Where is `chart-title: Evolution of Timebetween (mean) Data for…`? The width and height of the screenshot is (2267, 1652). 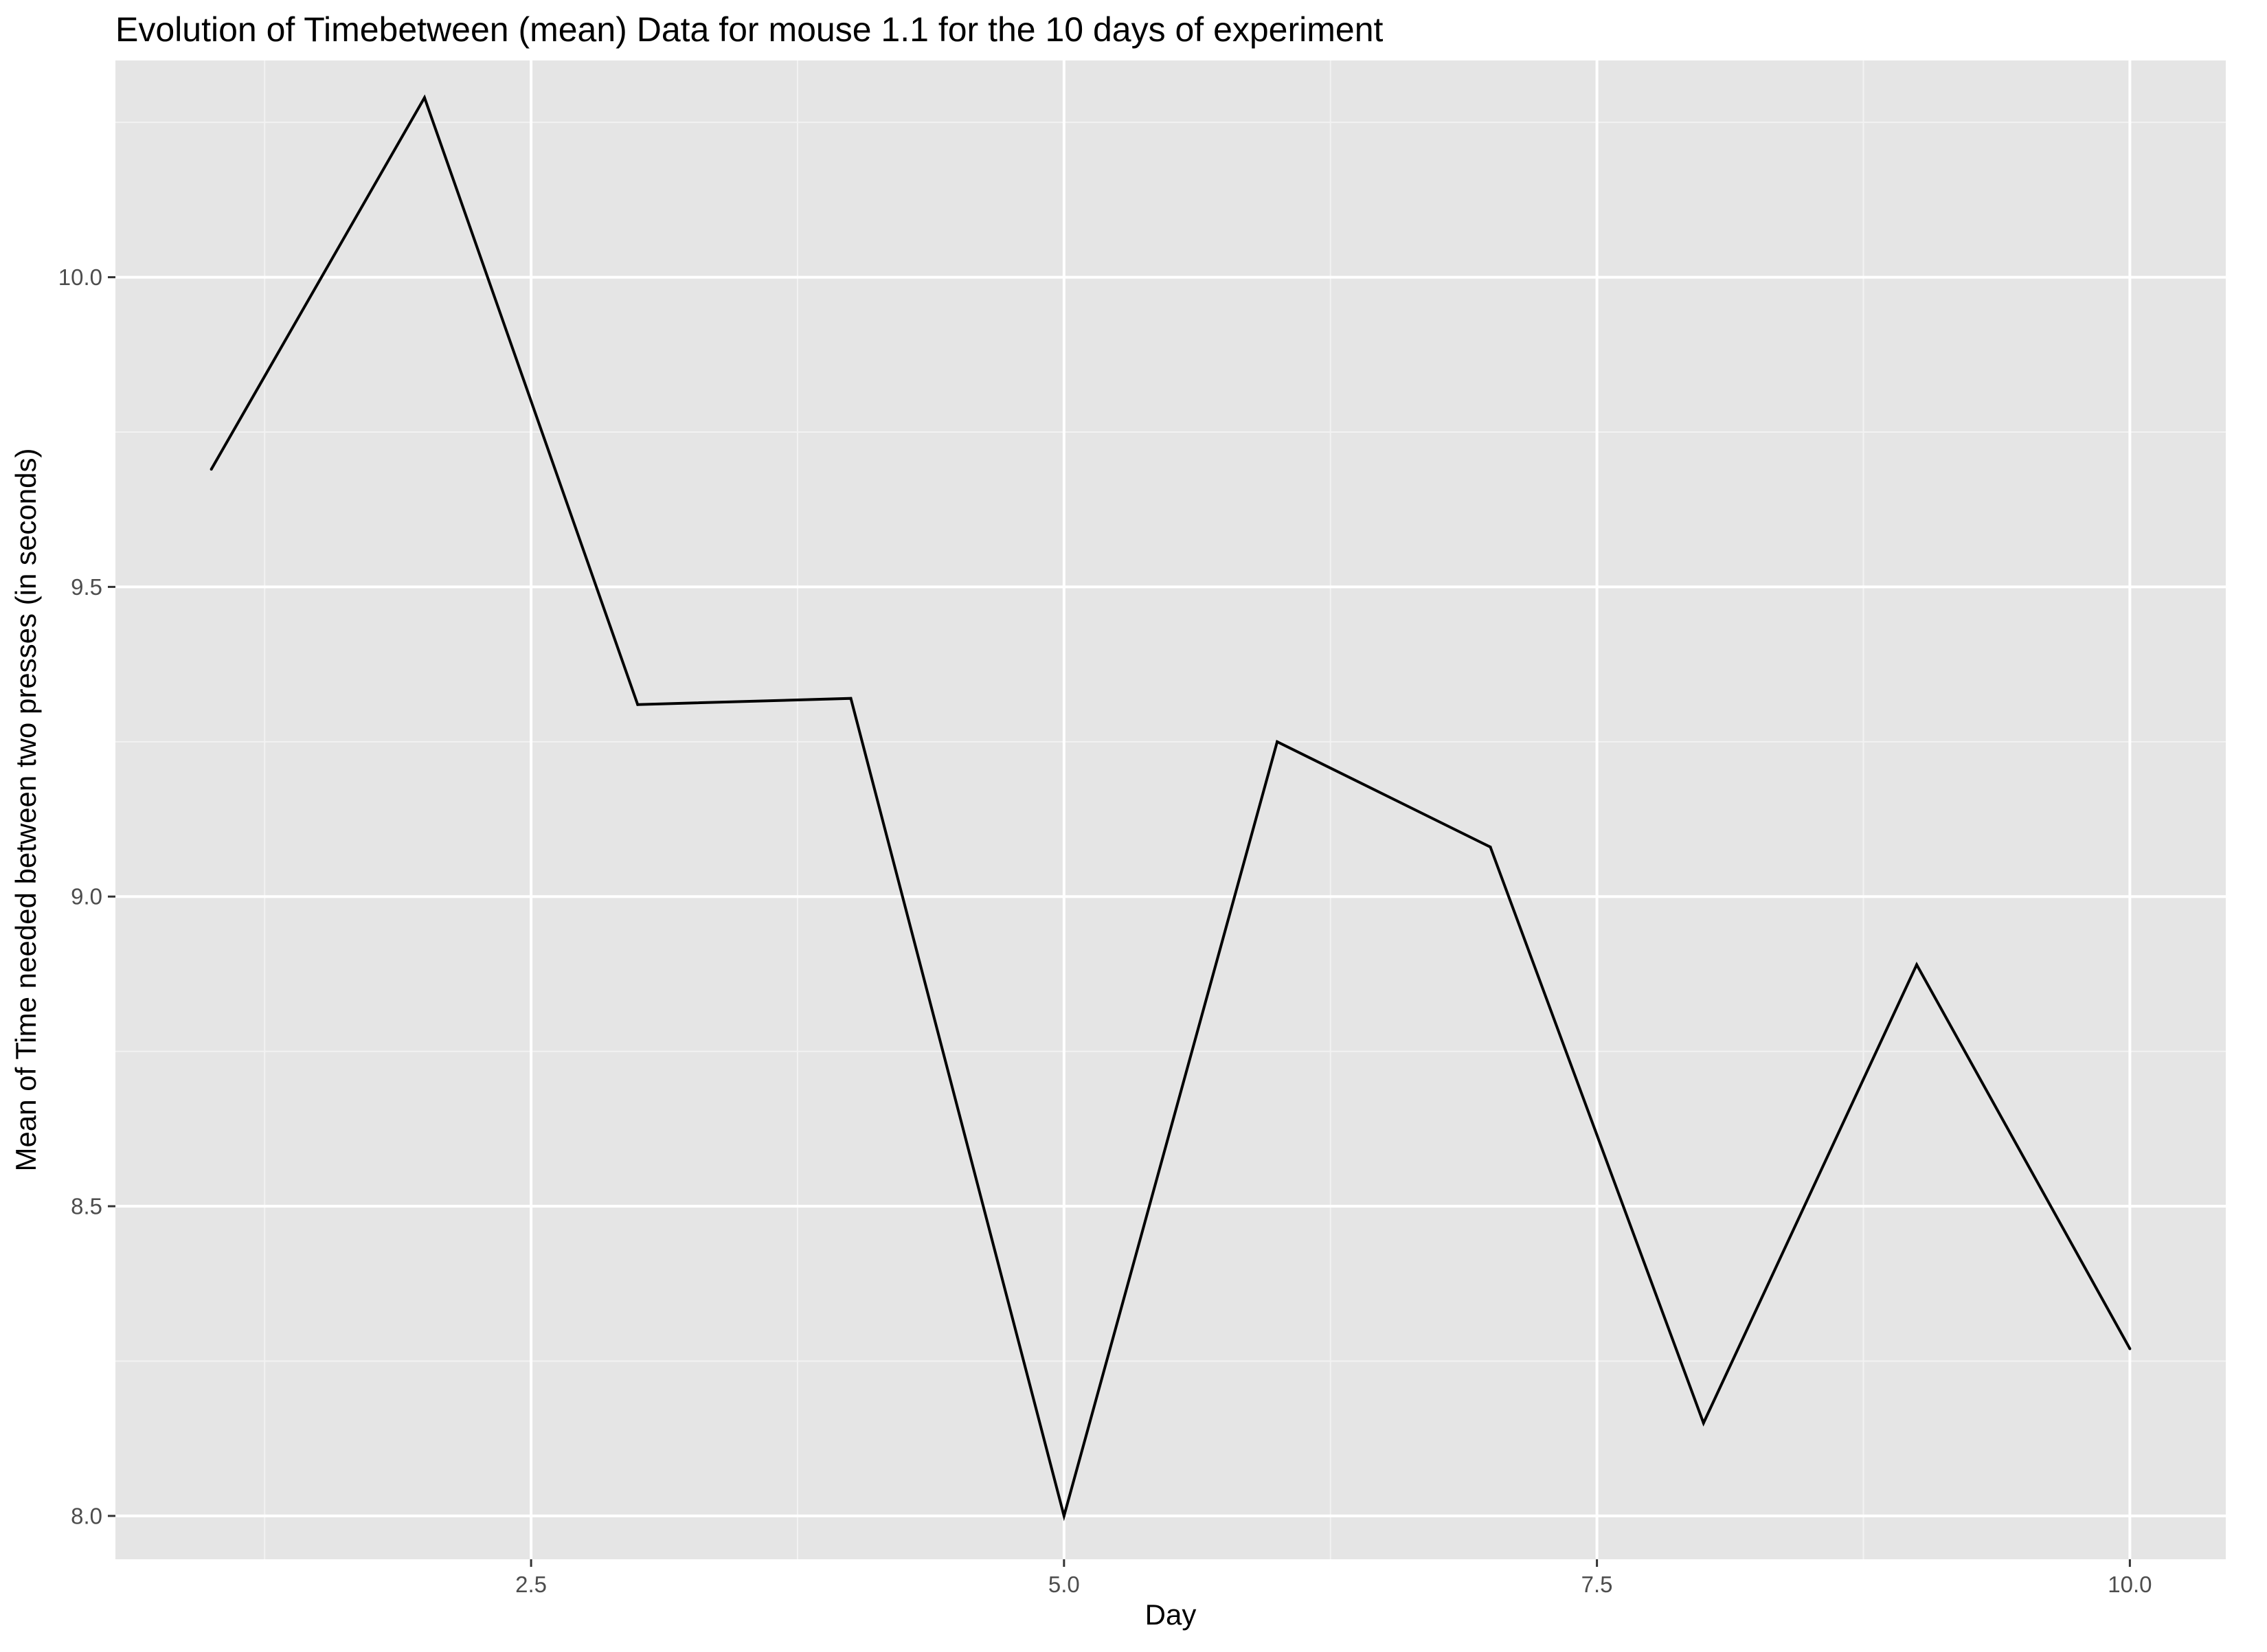
chart-title: Evolution of Timebetween (mean) Data for… is located at coordinates (750, 29).